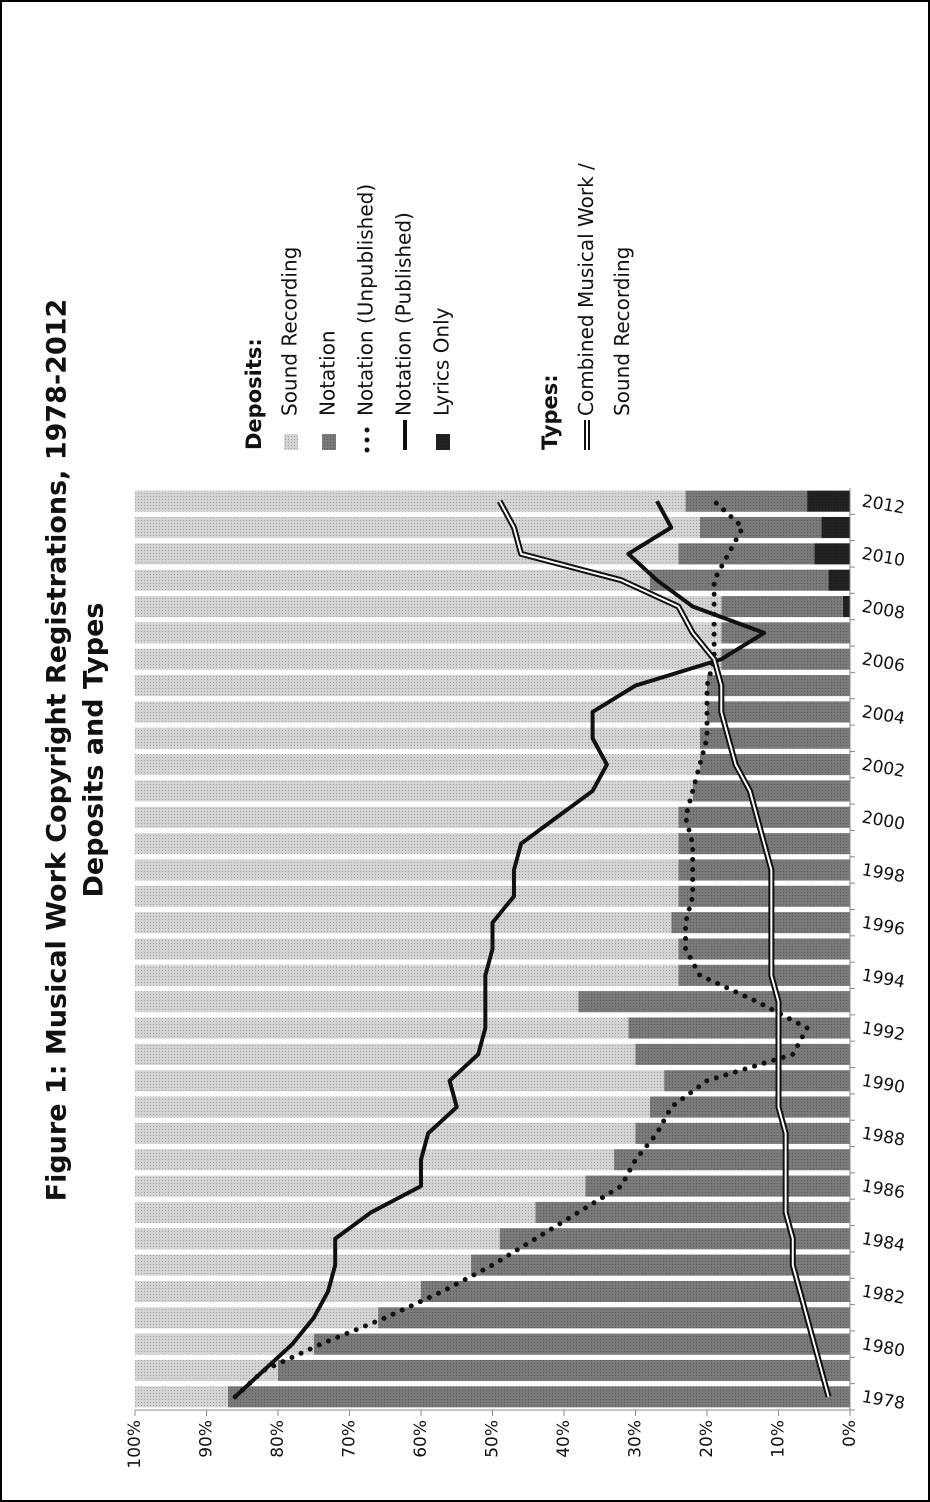  Describe the element at coordinates (328, 373) in the screenshot. I see `legend-label: Notation` at that location.